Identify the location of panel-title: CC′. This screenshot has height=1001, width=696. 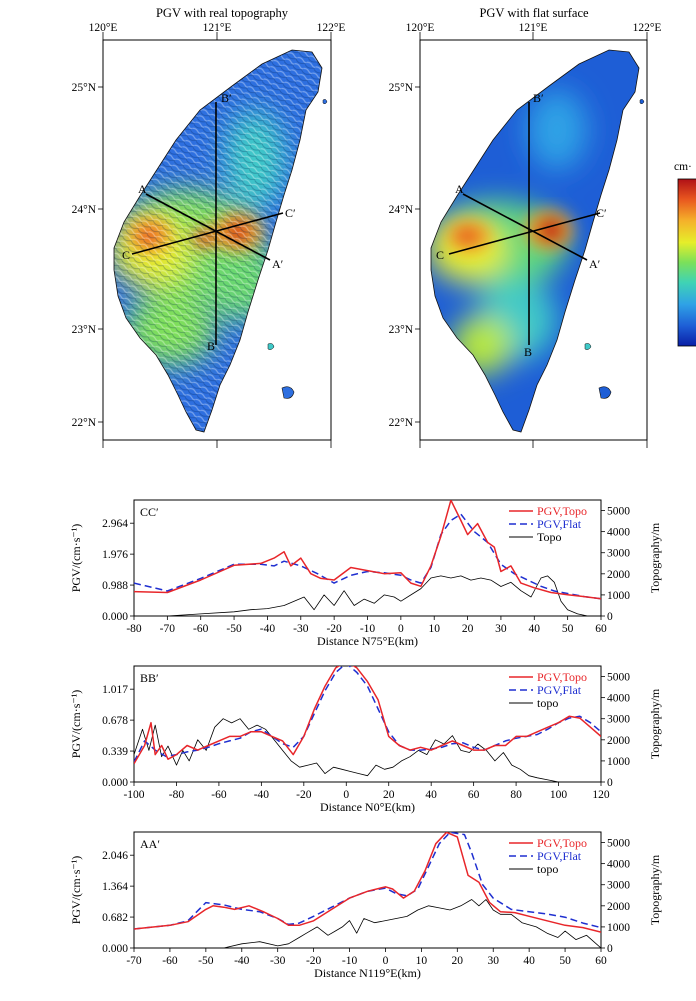
(149, 512).